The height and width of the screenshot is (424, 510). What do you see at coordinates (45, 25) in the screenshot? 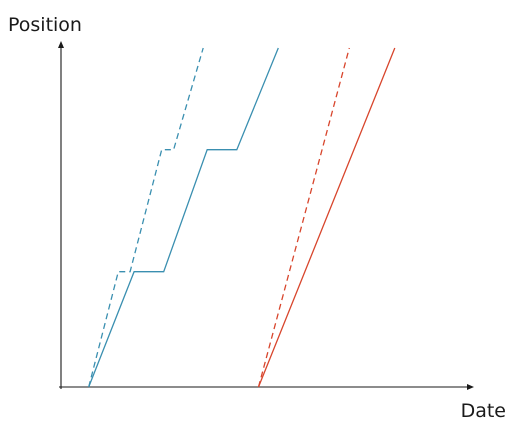
I see `y-axis-label: Position` at bounding box center [45, 25].